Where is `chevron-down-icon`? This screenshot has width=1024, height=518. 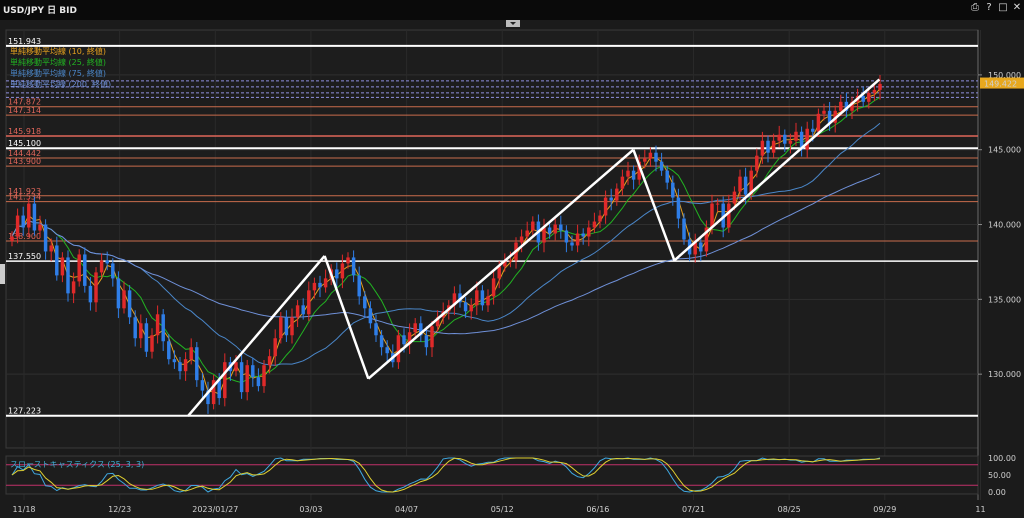
chevron-down-icon is located at coordinates (513, 23).